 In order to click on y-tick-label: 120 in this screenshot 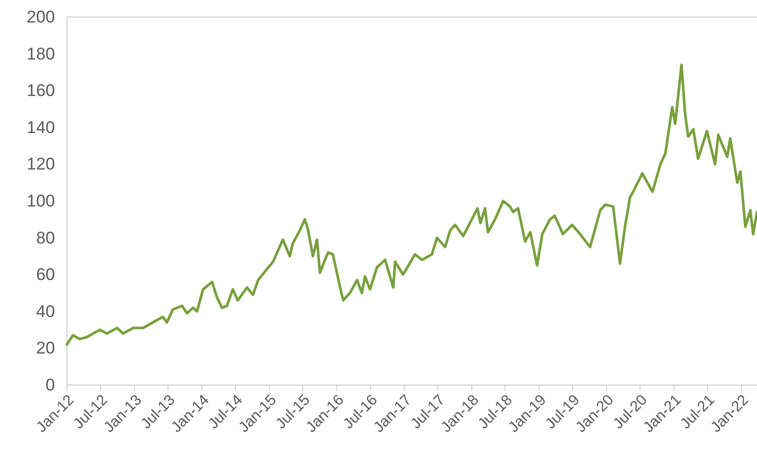, I will do `click(40, 164)`.